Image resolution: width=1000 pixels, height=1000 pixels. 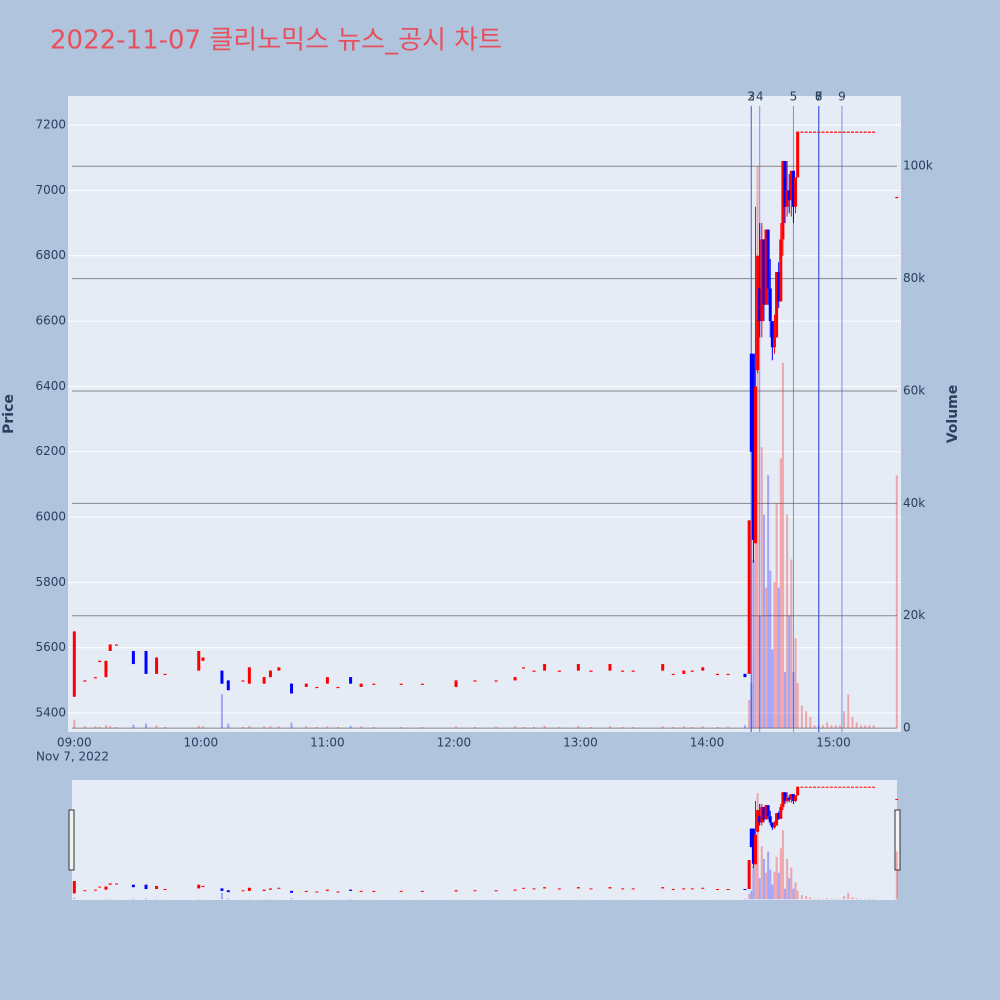 I want to click on y-tick-label: 6200, so click(x=50, y=451).